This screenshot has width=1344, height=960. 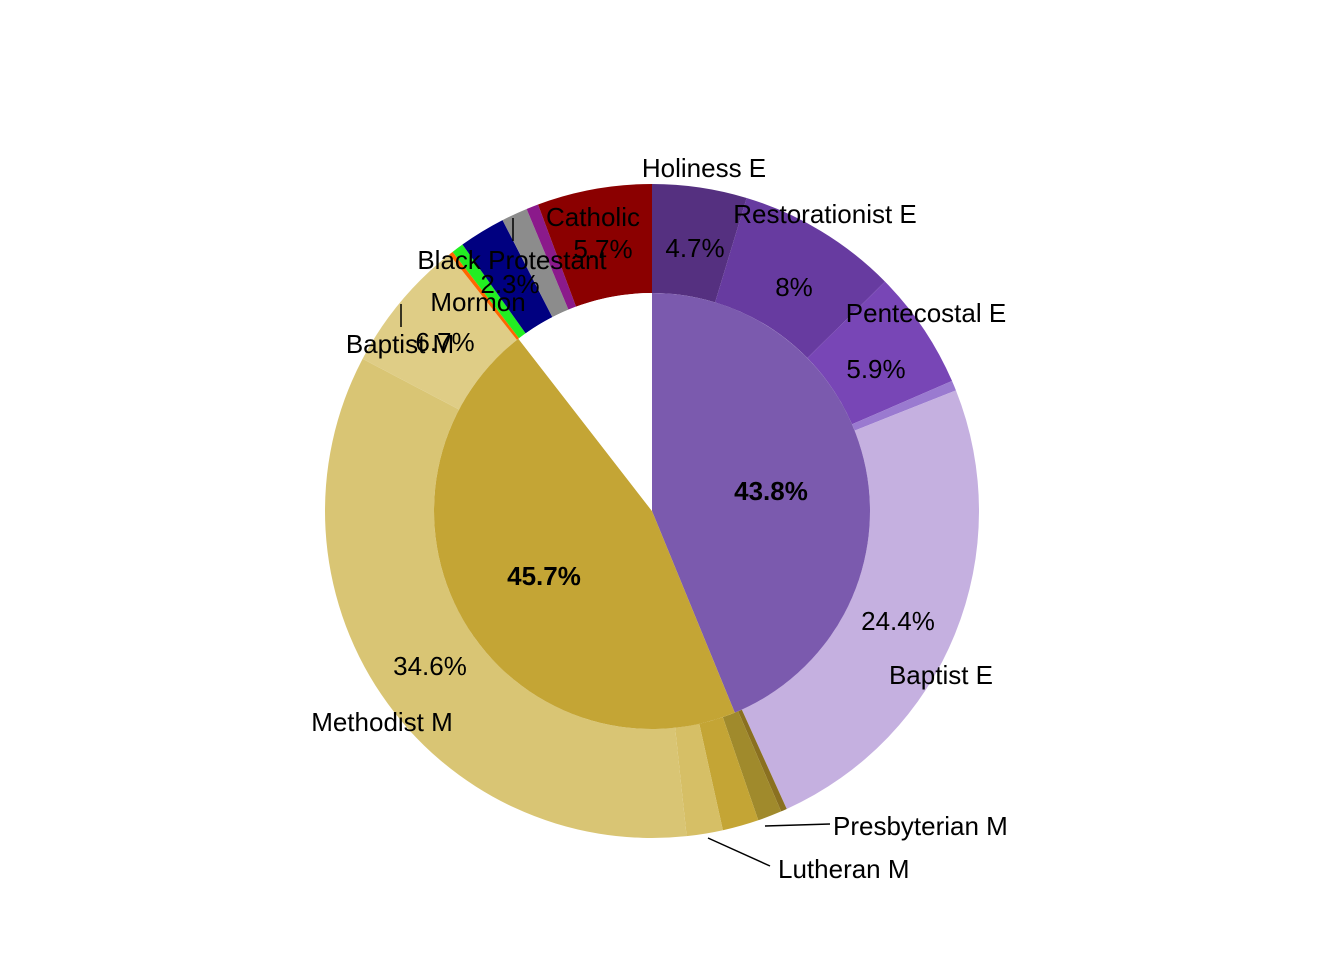 I want to click on outer-slice-catholic, so click(x=595, y=245).